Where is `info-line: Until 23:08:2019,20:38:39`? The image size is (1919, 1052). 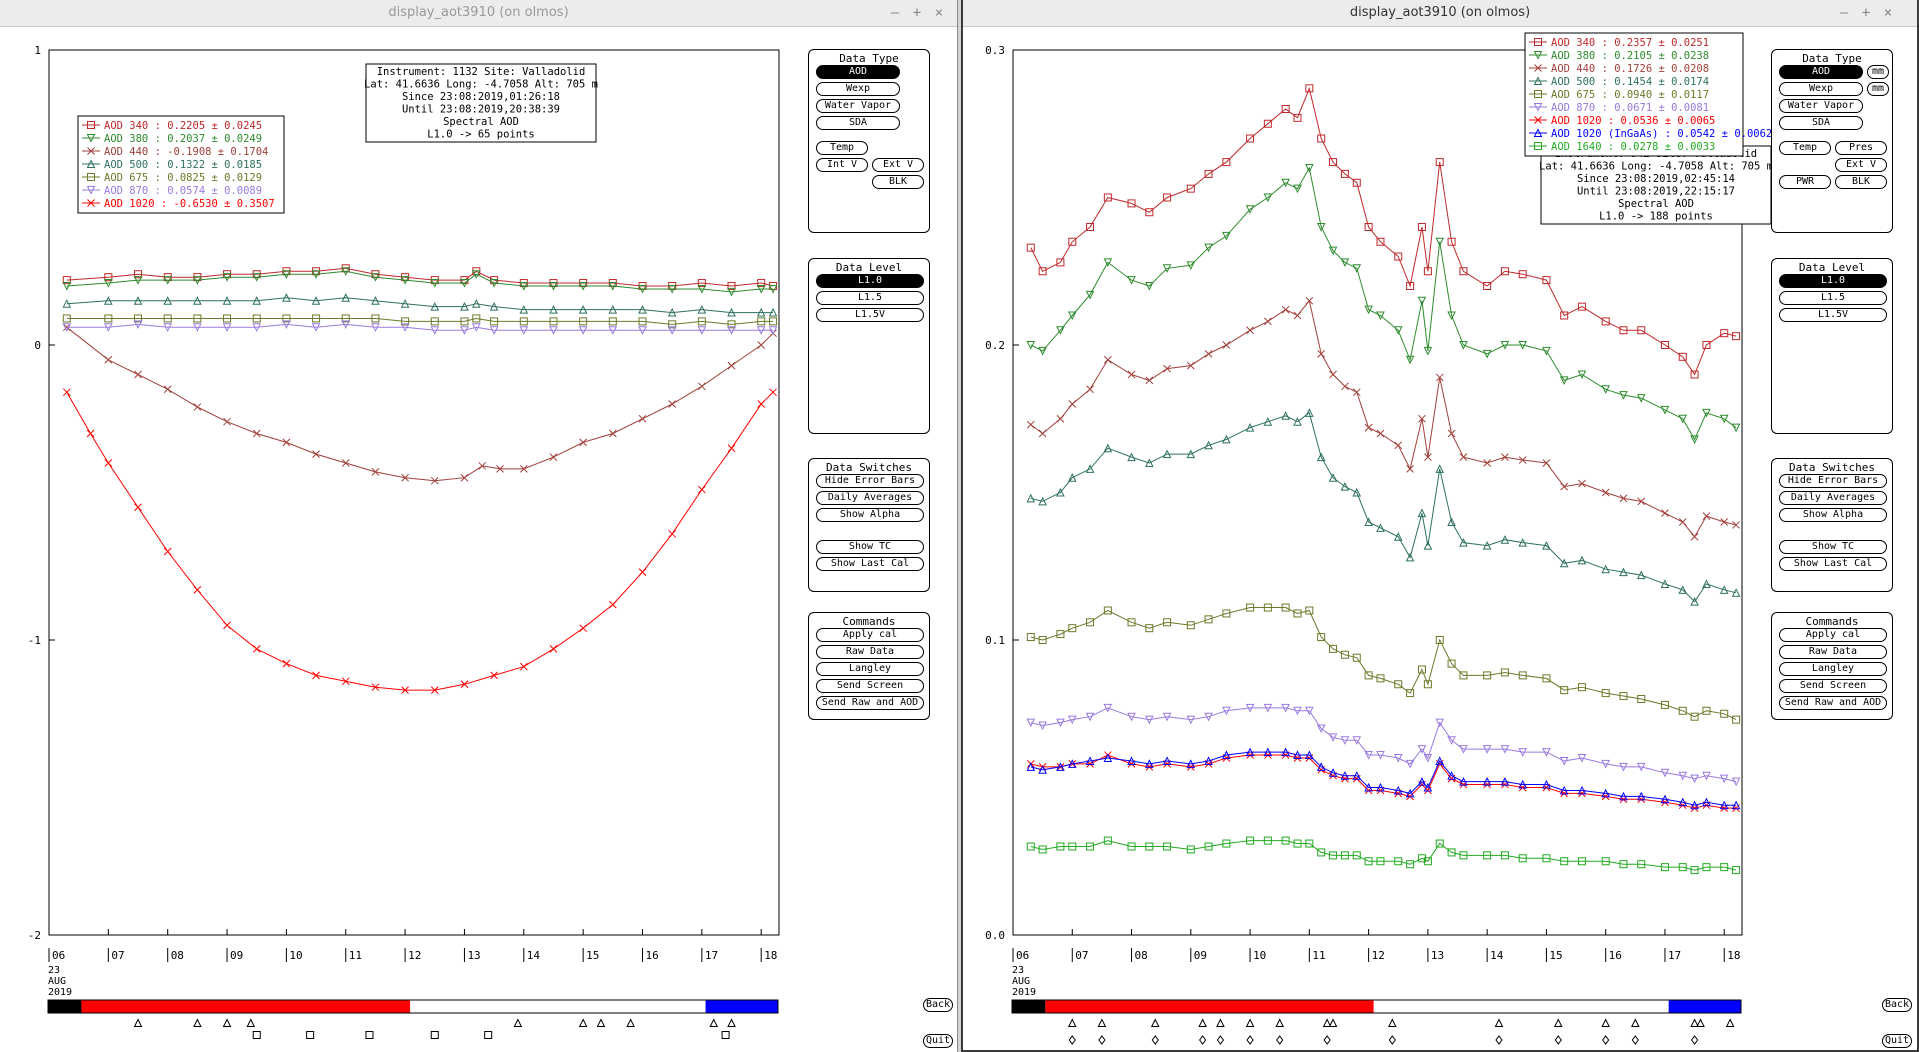 info-line: Until 23:08:2019,20:38:39 is located at coordinates (481, 110).